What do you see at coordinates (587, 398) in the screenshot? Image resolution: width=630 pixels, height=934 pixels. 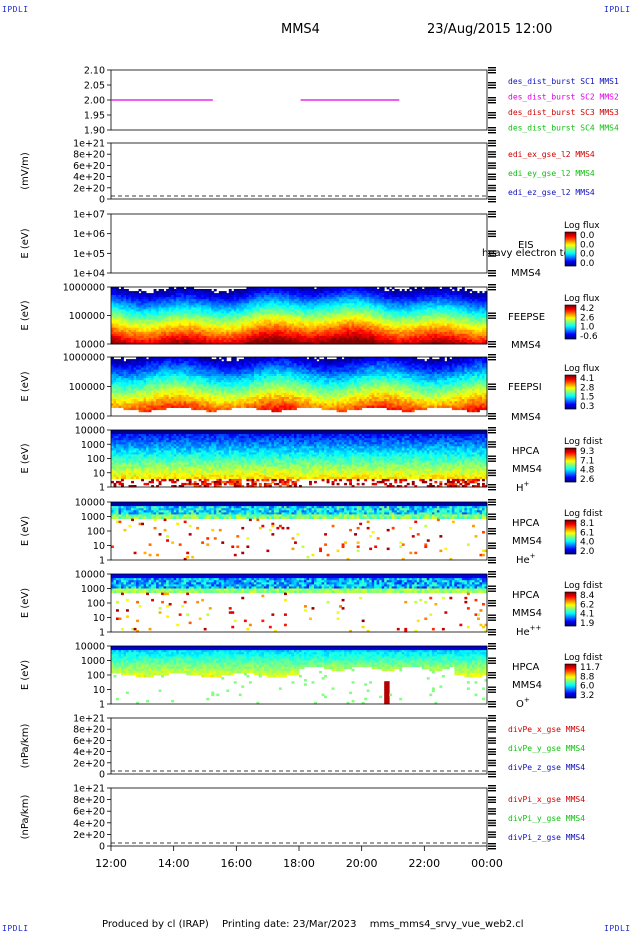 I see `p5-colorbar-tick: 1.5` at bounding box center [587, 398].